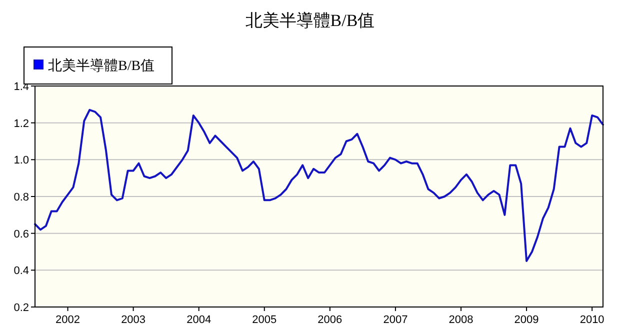 This screenshot has width=618, height=334. What do you see at coordinates (310, 20) in the screenshot?
I see `chart-title: 北美半導體B/B值` at bounding box center [310, 20].